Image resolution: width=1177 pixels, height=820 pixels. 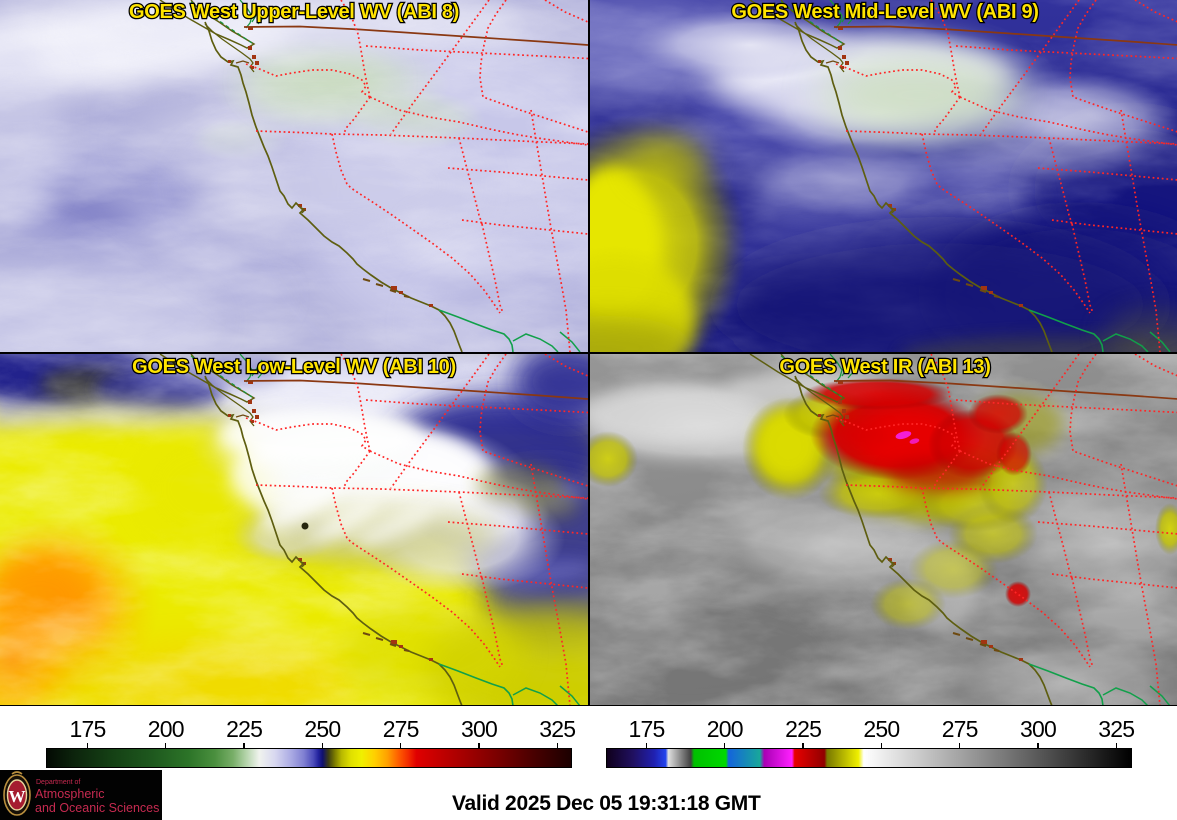 What do you see at coordinates (884, 12) in the screenshot?
I see `svg-text: GOES West Mid-Level WV (ABI 9)` at bounding box center [884, 12].